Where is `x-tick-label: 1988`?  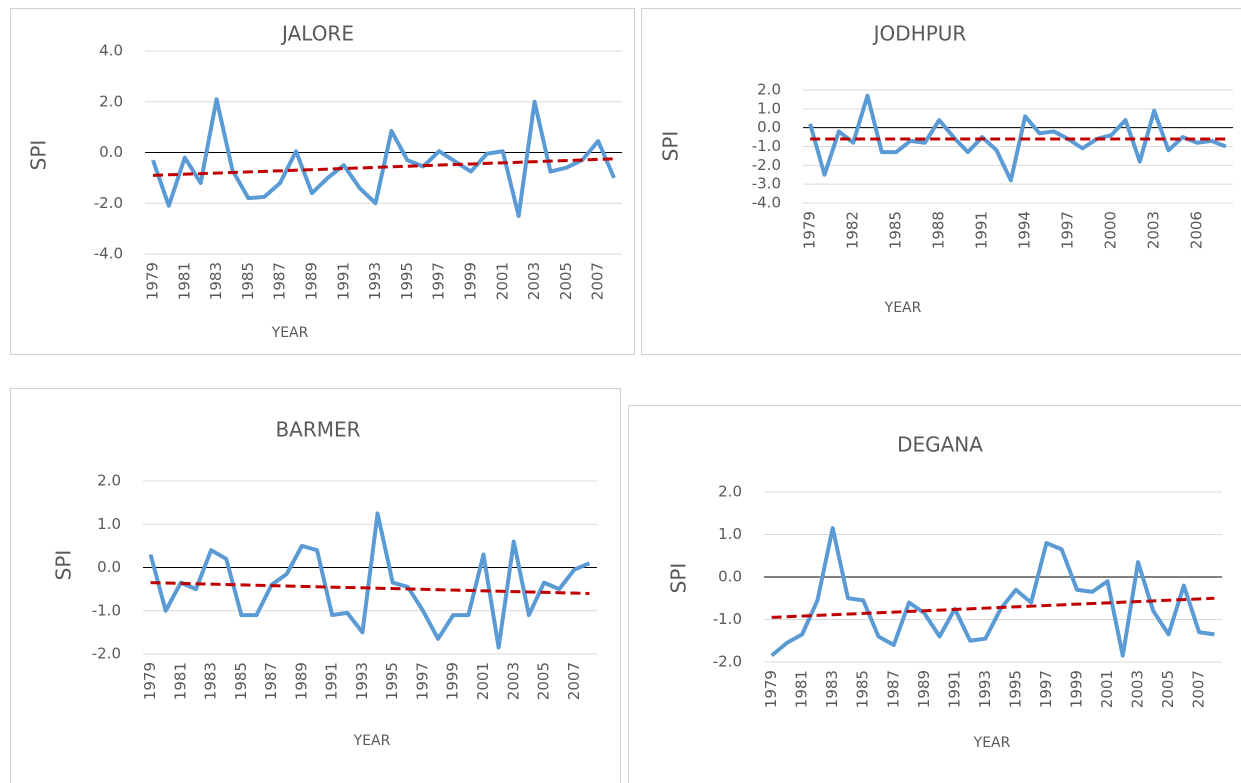
x-tick-label: 1988 is located at coordinates (939, 230).